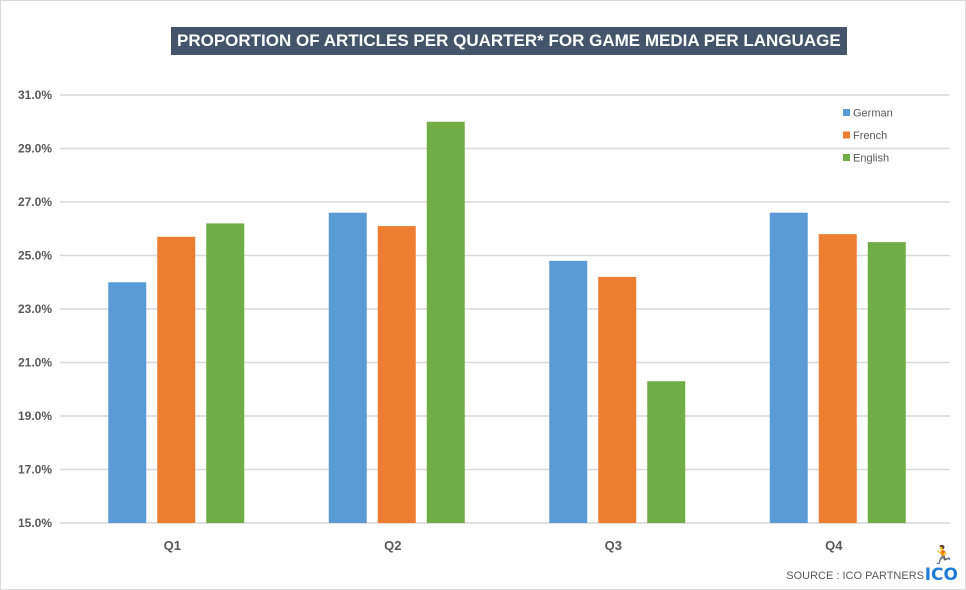 The width and height of the screenshot is (966, 590). Describe the element at coordinates (873, 114) in the screenshot. I see `legend-label: German` at that location.